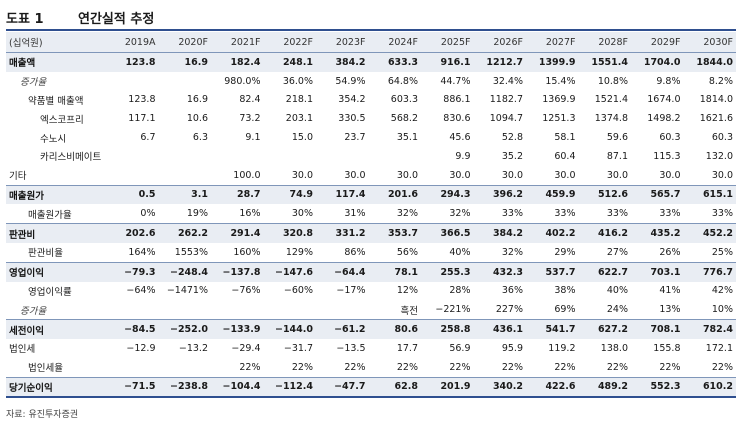 This screenshot has height=445, width=745. What do you see at coordinates (559, 119) in the screenshot?
I see `table-cell: 1251.3` at bounding box center [559, 119].